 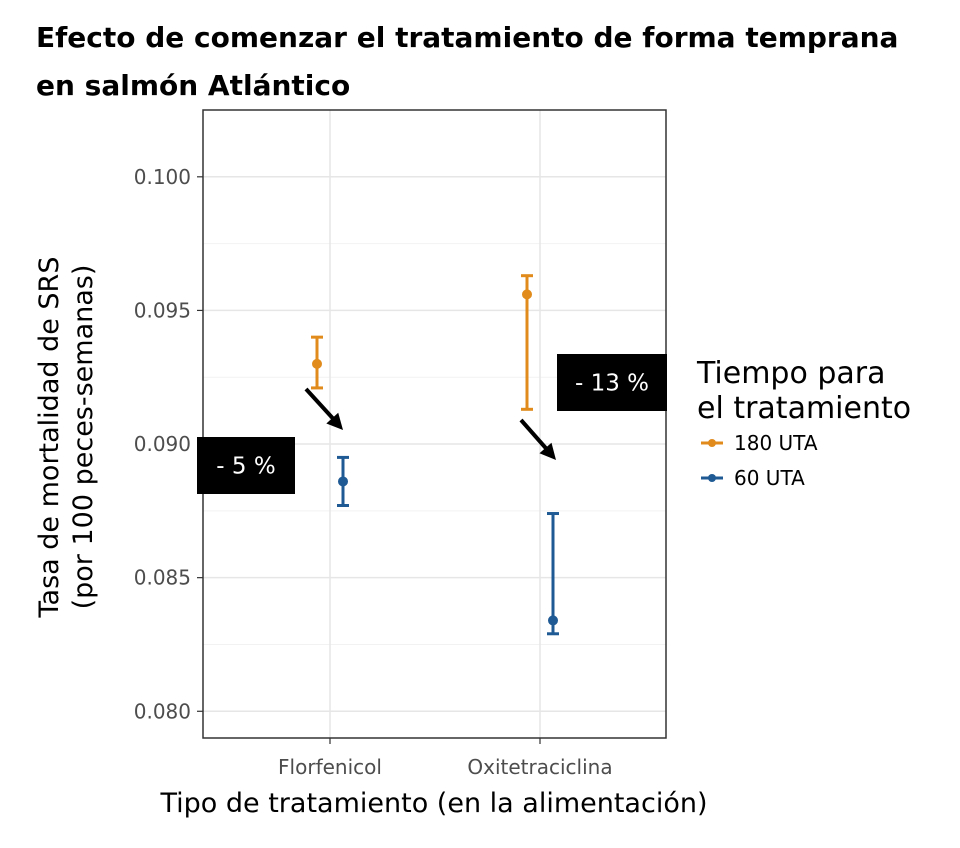 I want to click on legend: Tiempo para el tratamiento 180 UTA 60 UTA, so click(x=803, y=423).